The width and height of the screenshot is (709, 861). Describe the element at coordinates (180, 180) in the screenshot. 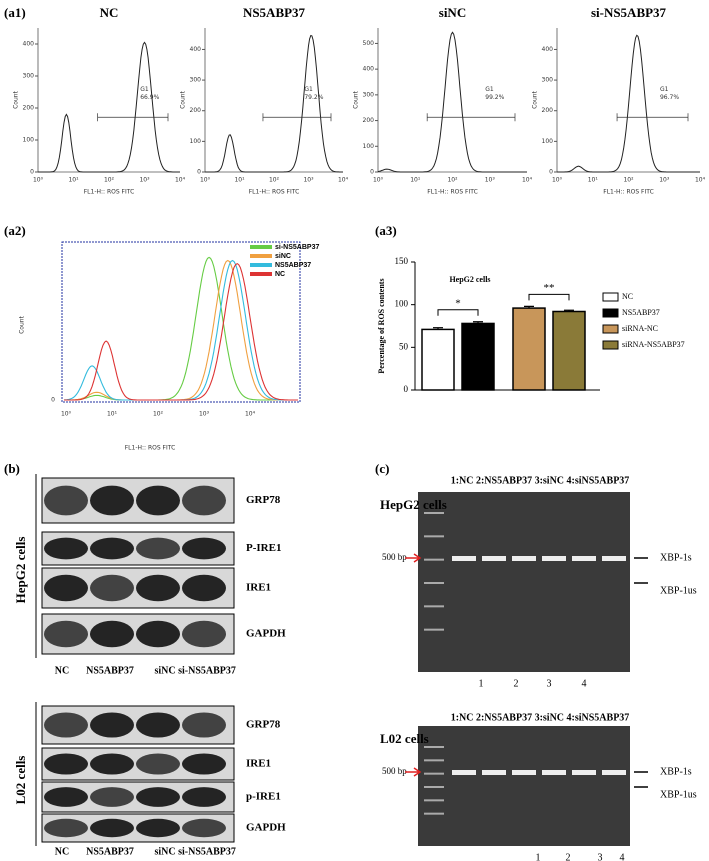

I see `x-tick-label: 10⁴` at that location.